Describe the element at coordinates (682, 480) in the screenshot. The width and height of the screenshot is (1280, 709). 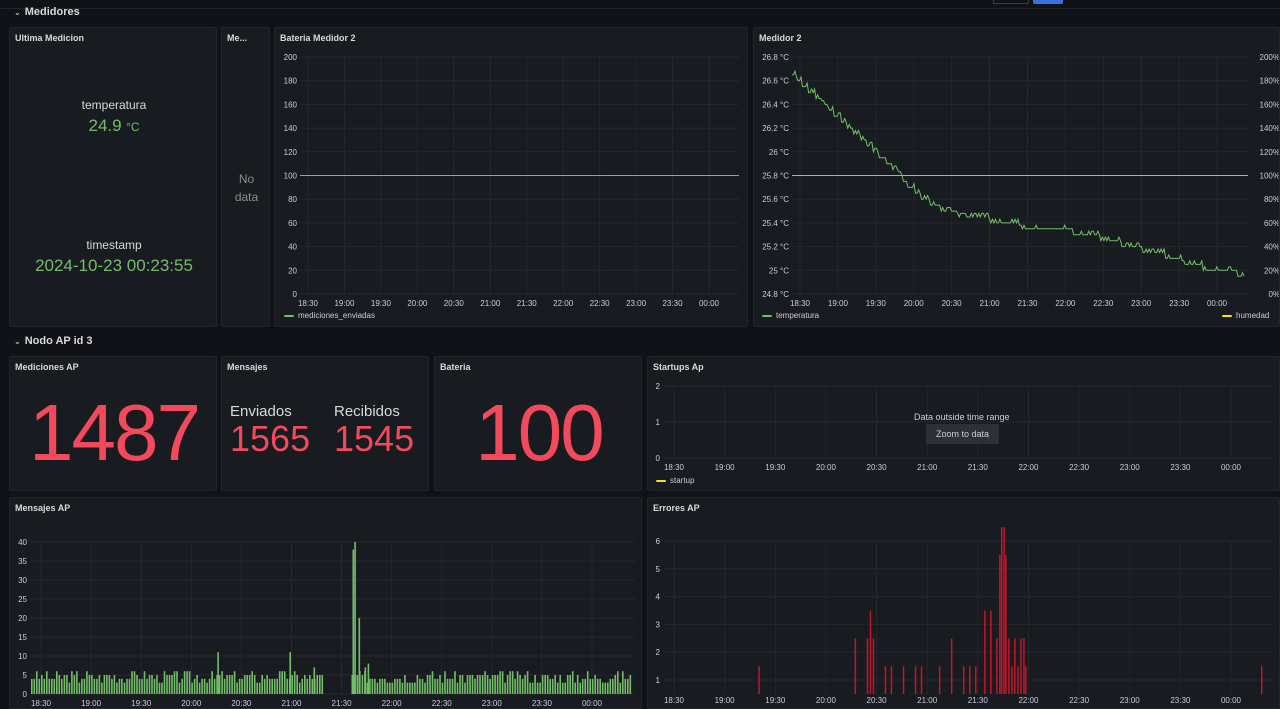
I see `legend-label: startup` at that location.